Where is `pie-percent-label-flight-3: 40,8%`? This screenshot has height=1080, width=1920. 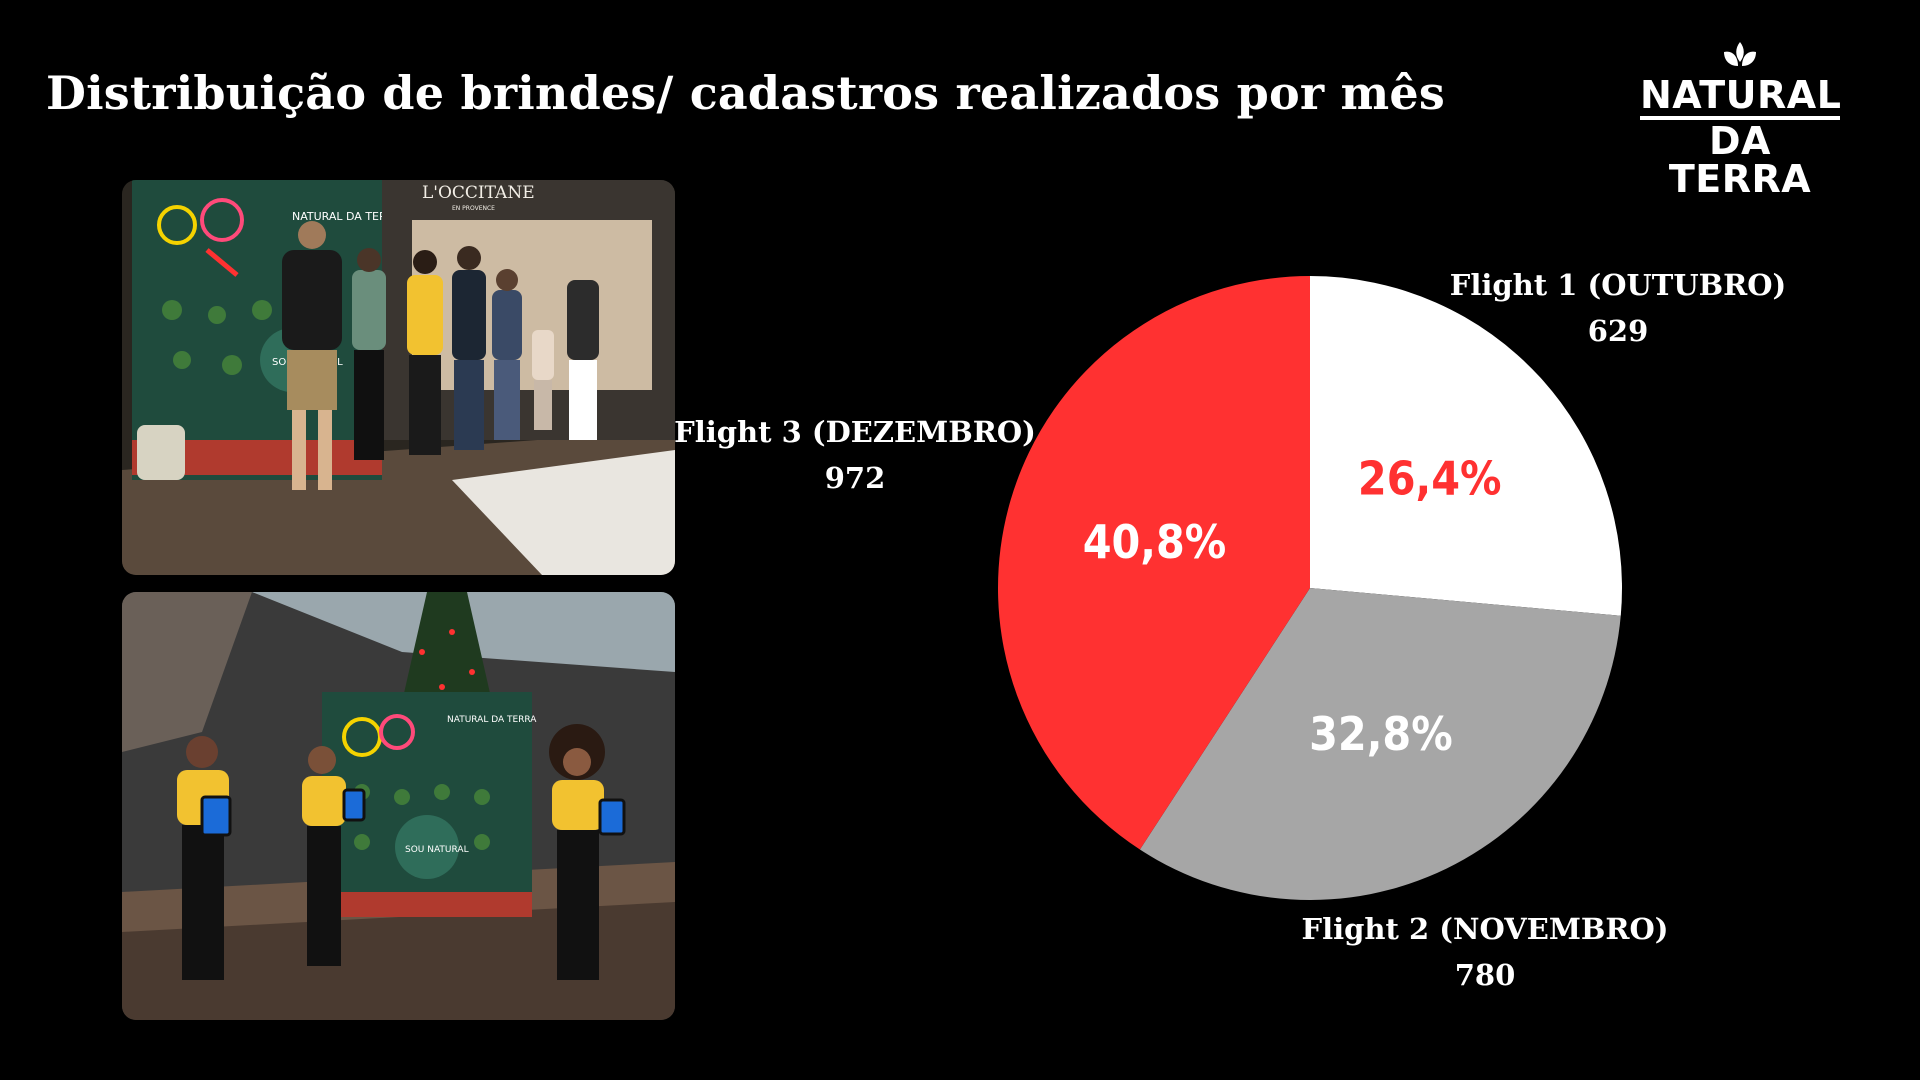
pie-percent-label-flight-3: 40,8% is located at coordinates (1155, 542).